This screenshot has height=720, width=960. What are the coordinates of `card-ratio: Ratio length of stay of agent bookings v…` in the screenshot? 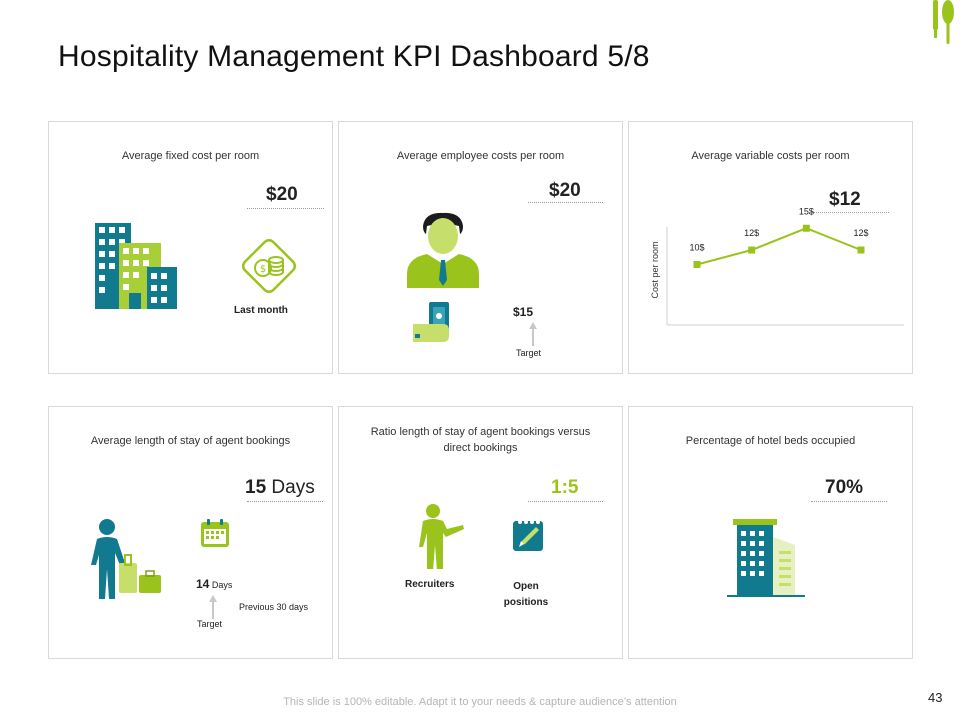 It's located at (480, 532).